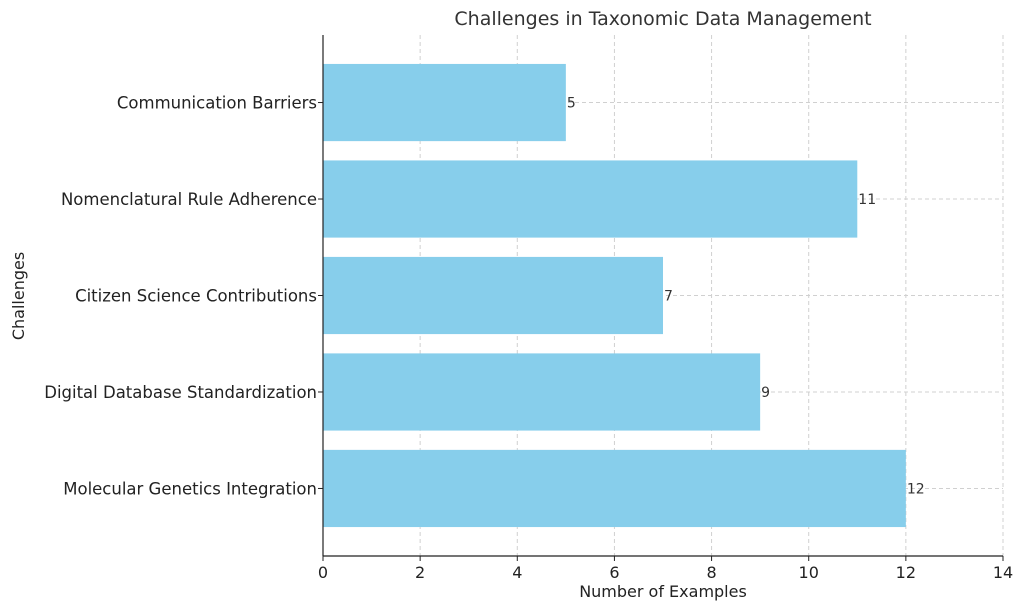 The width and height of the screenshot is (1024, 611). What do you see at coordinates (217, 103) in the screenshot?
I see `y-category-label: Communication Barriers` at bounding box center [217, 103].